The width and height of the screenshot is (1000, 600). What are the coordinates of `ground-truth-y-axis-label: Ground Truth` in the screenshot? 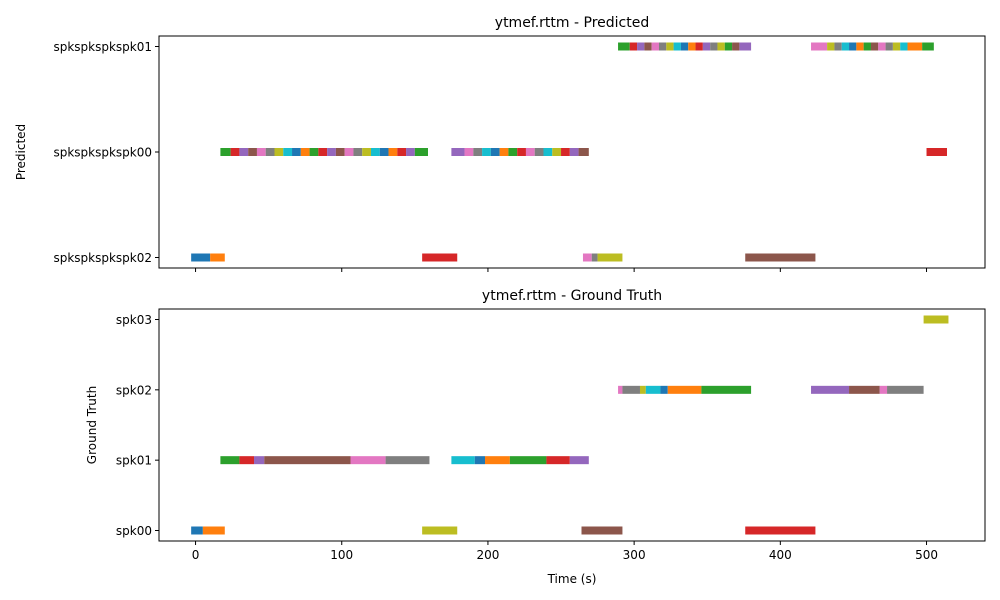 It's located at (92, 425).